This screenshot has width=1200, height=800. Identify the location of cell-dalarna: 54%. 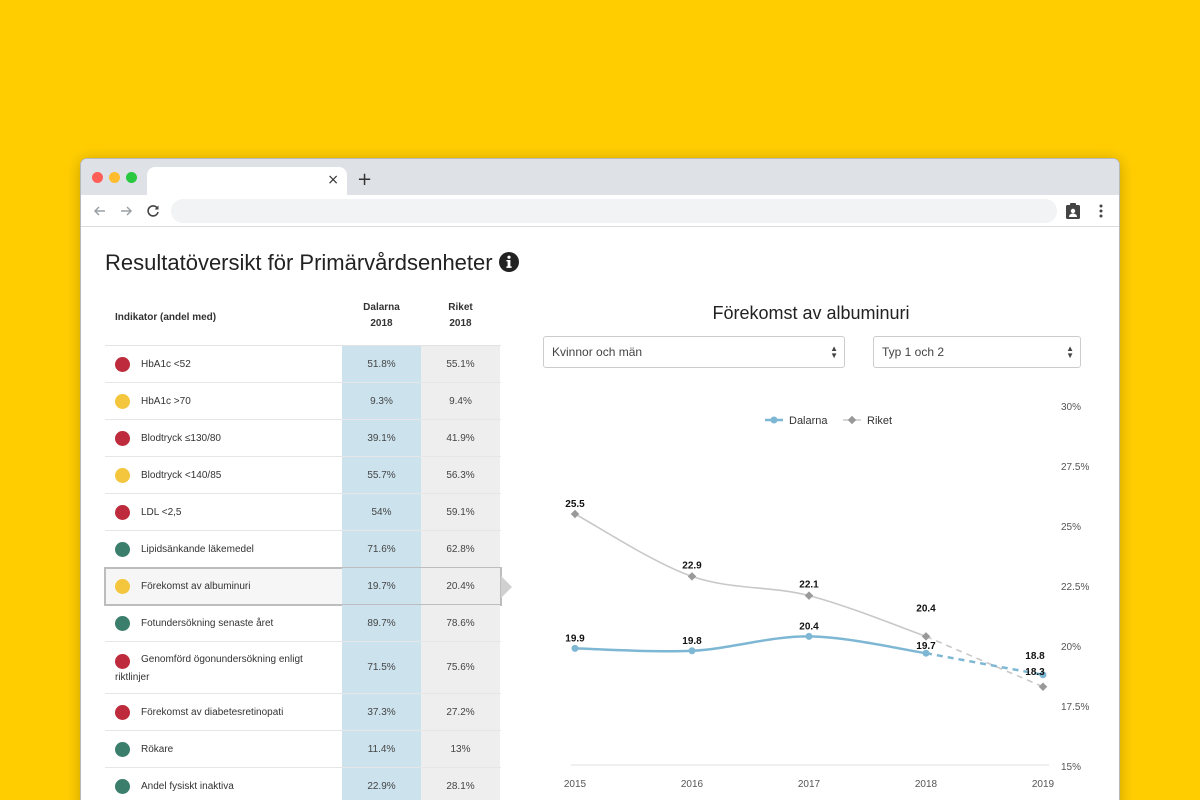
(381, 512).